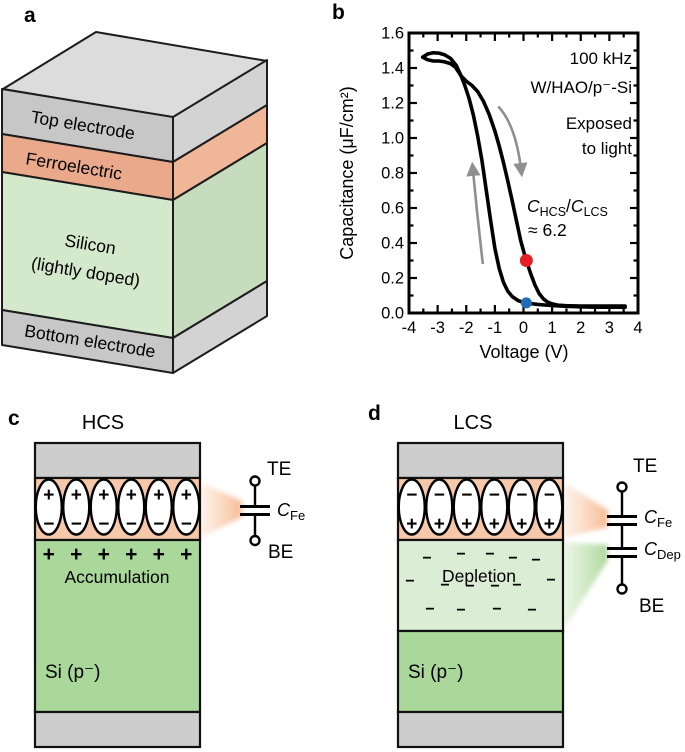 The height and width of the screenshot is (752, 685). I want to click on d-be-label: BE, so click(651, 606).